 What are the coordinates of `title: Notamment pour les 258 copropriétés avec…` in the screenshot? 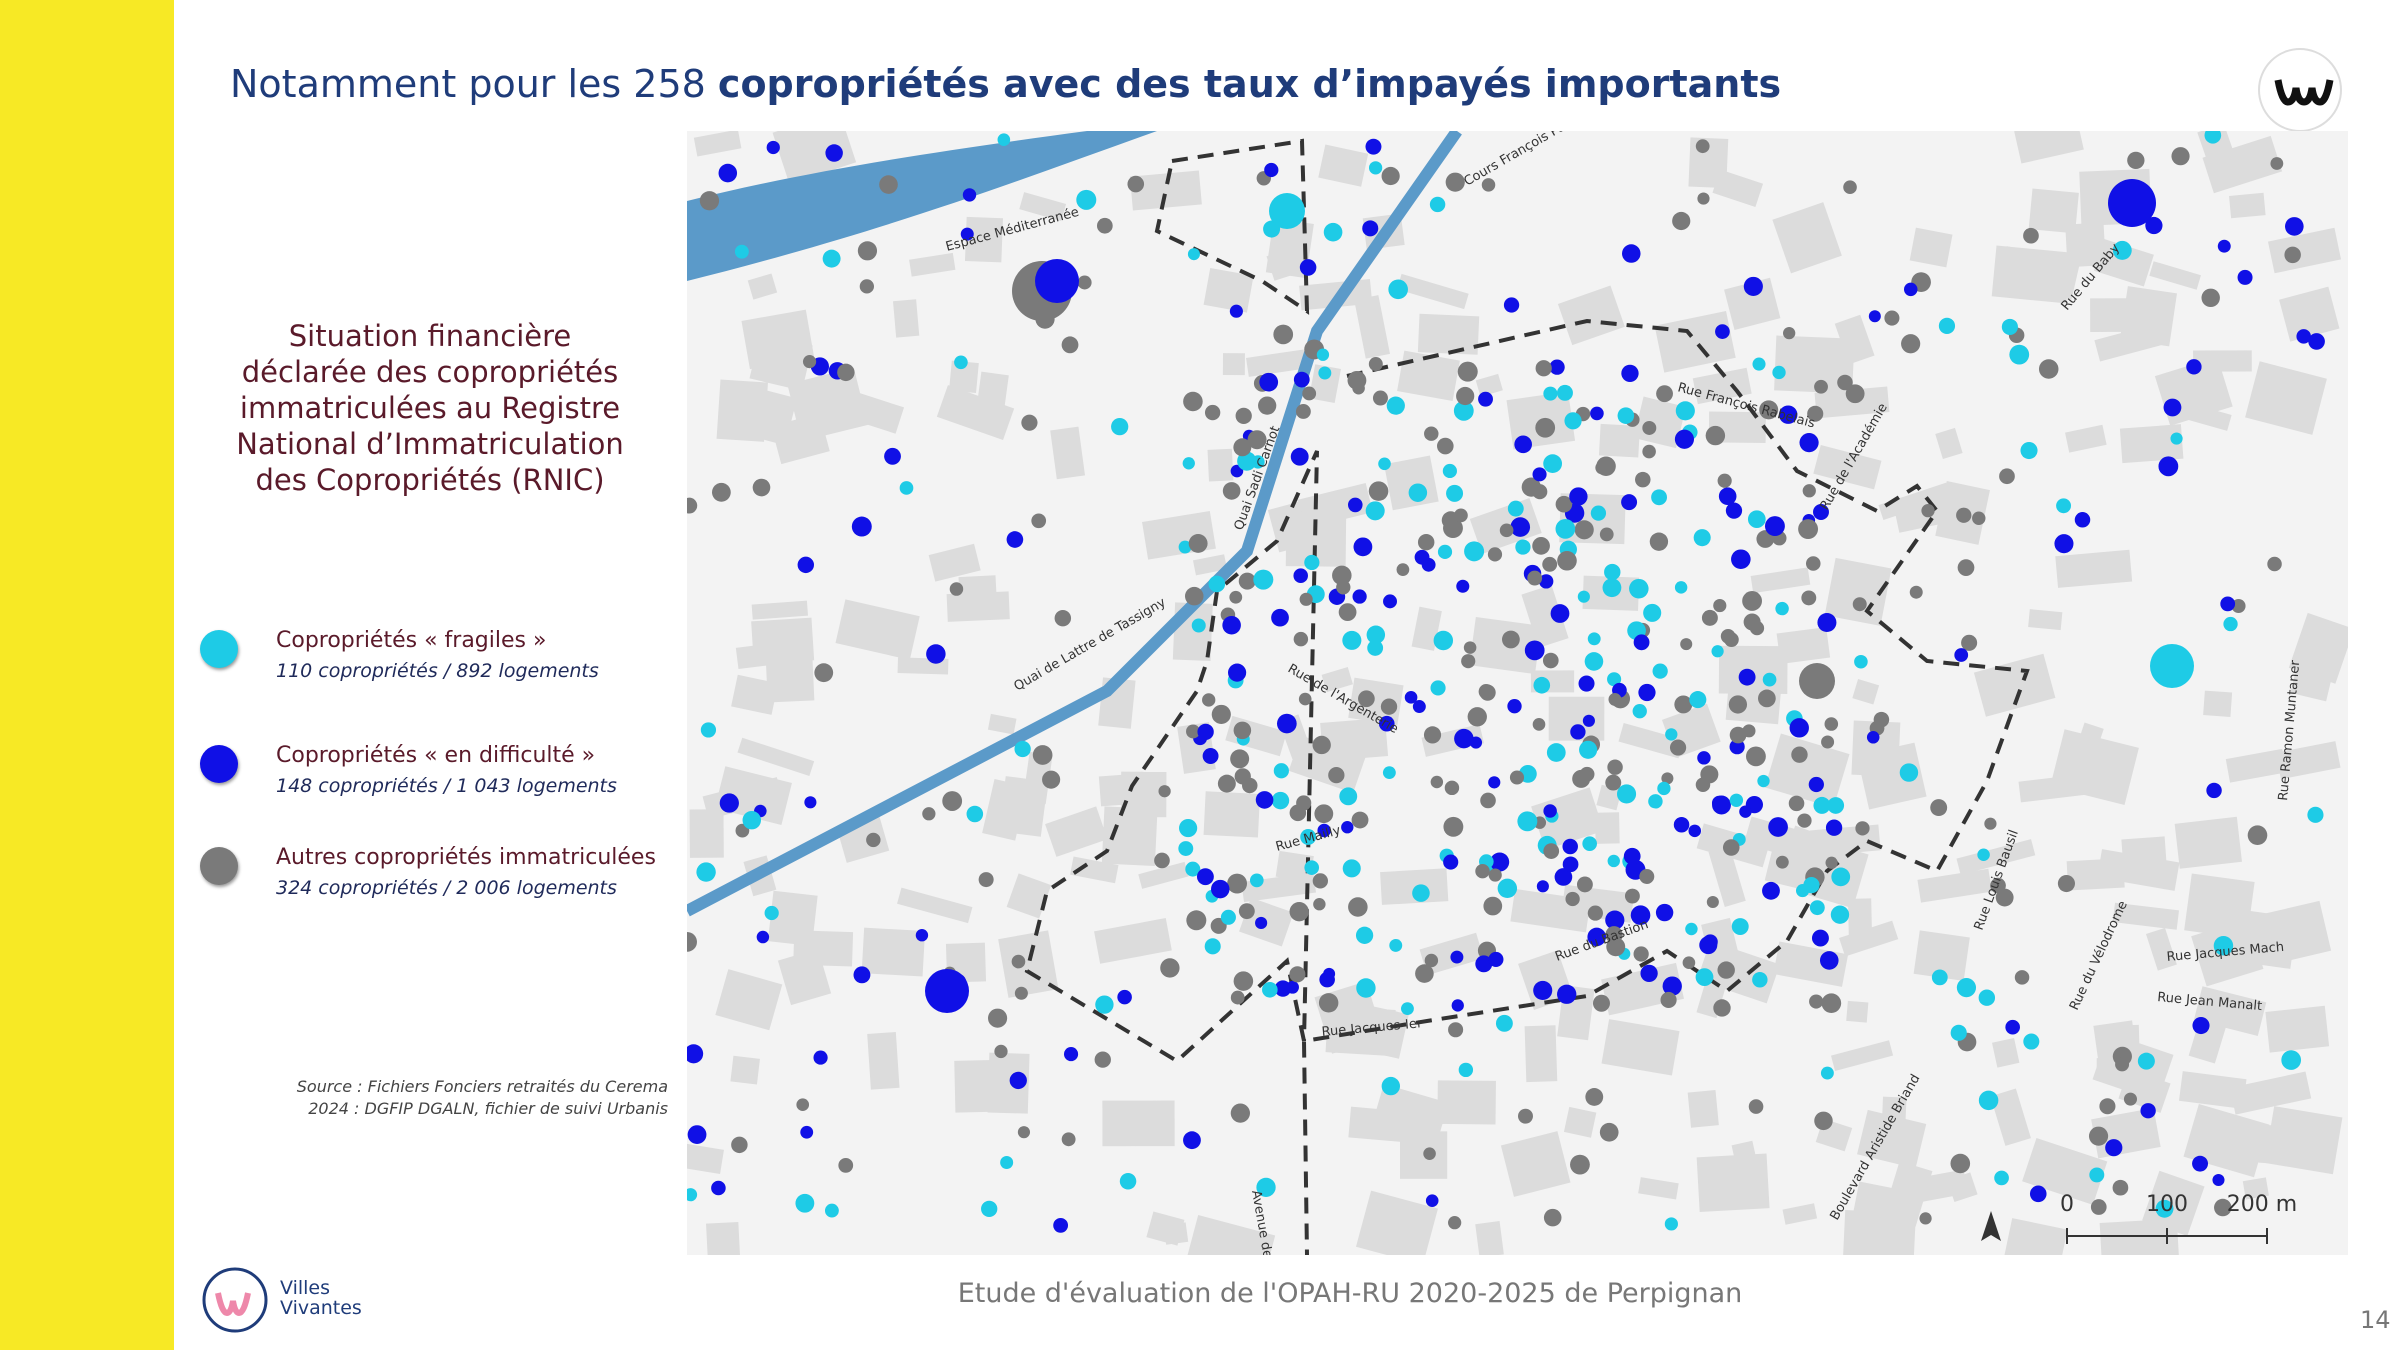 It's located at (1005, 84).